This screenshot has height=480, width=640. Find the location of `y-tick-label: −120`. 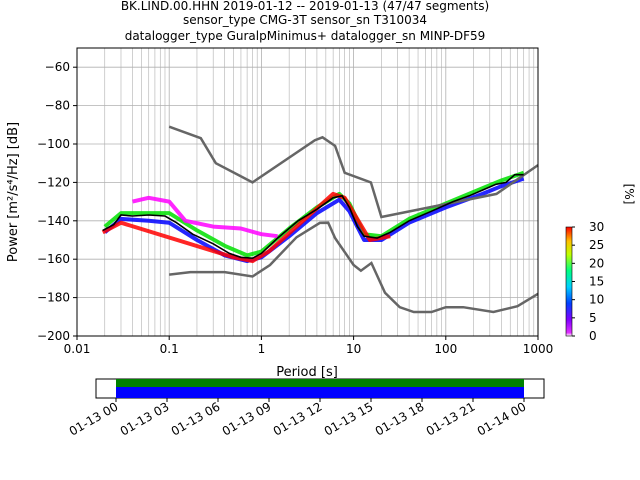

y-tick-label: −120 is located at coordinates (53, 182).